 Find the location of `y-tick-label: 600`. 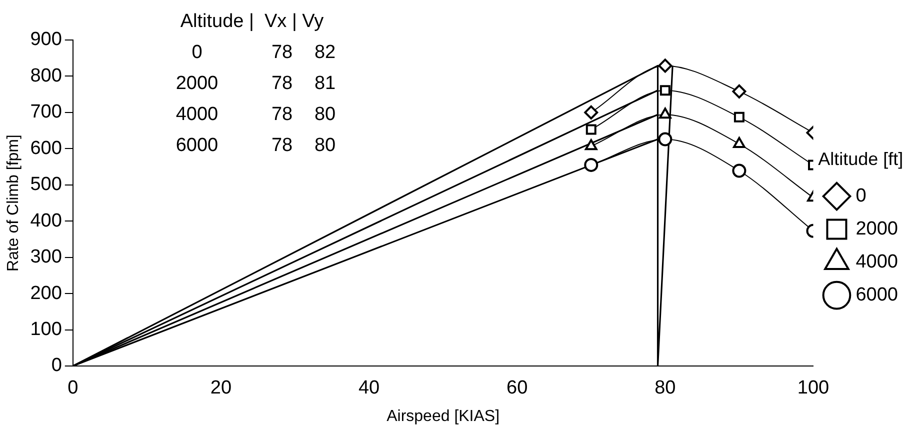

y-tick-label: 600 is located at coordinates (46, 148).